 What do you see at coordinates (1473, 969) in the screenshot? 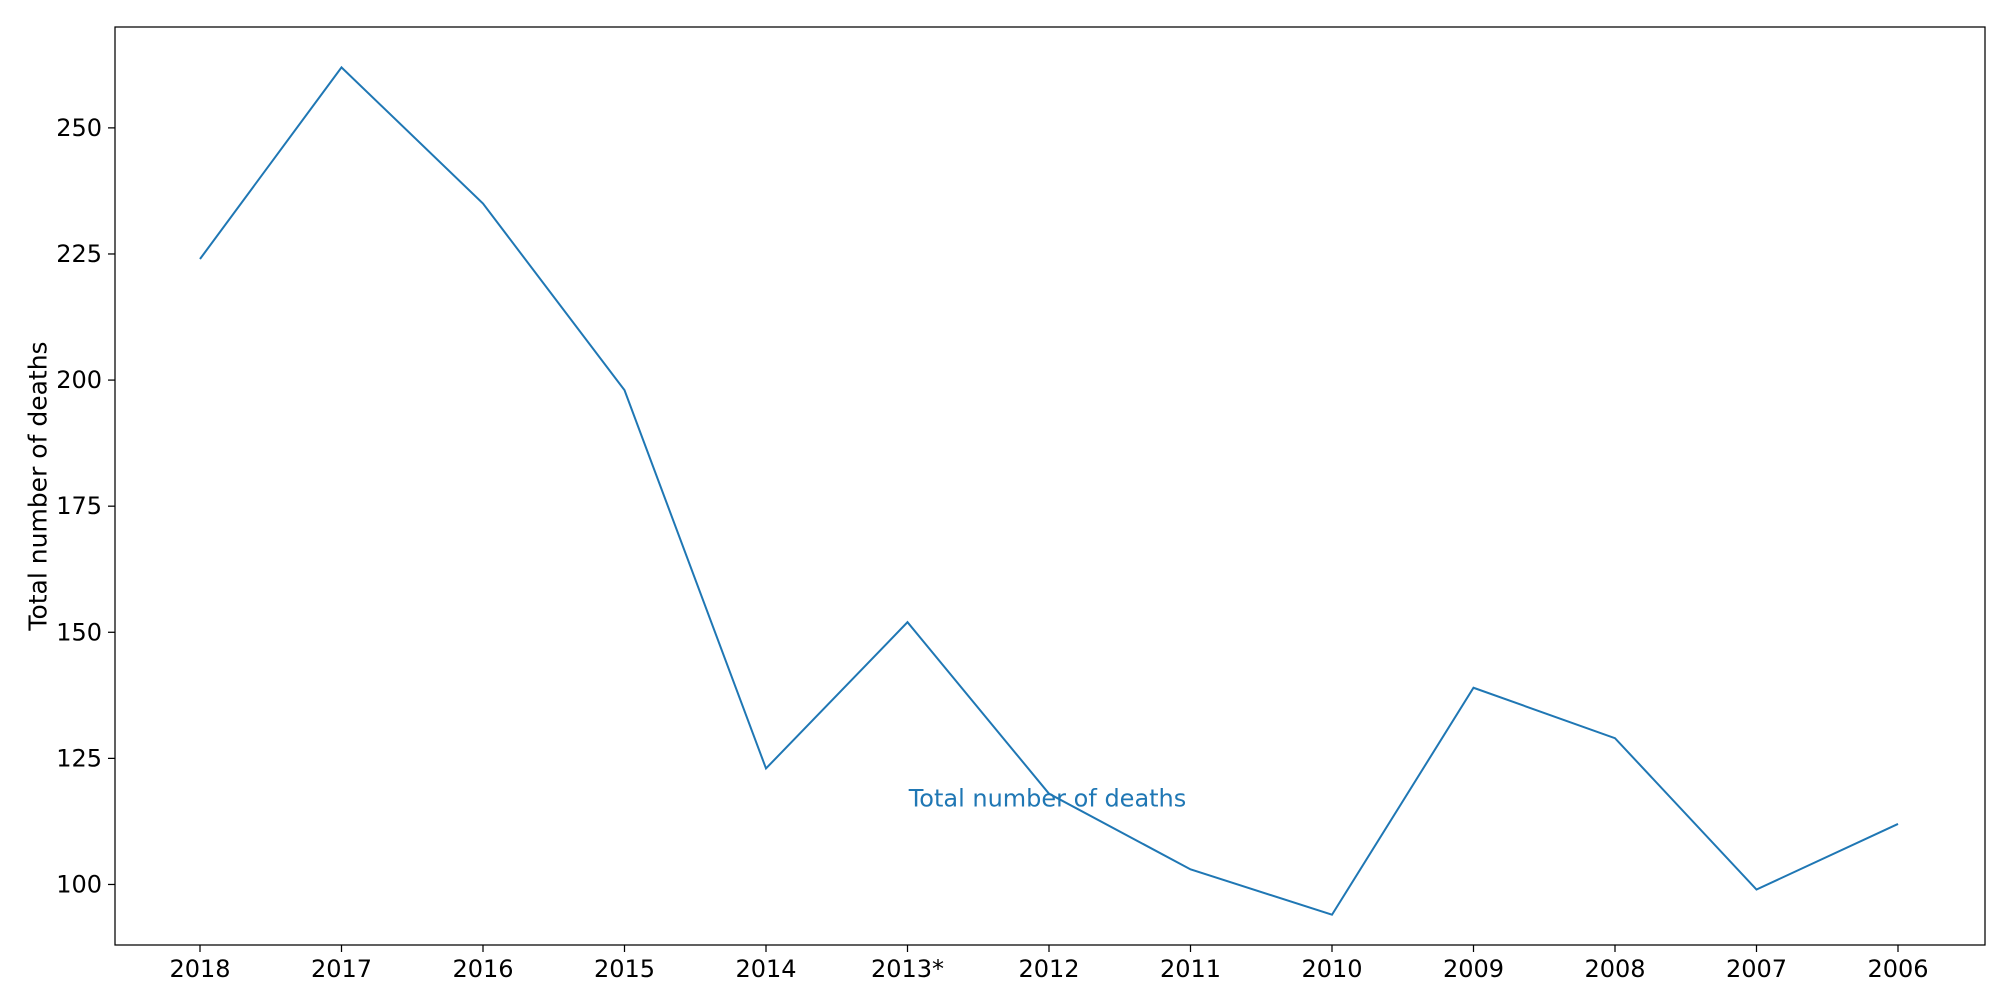
I see `x-tick-label: 2009` at bounding box center [1473, 969].